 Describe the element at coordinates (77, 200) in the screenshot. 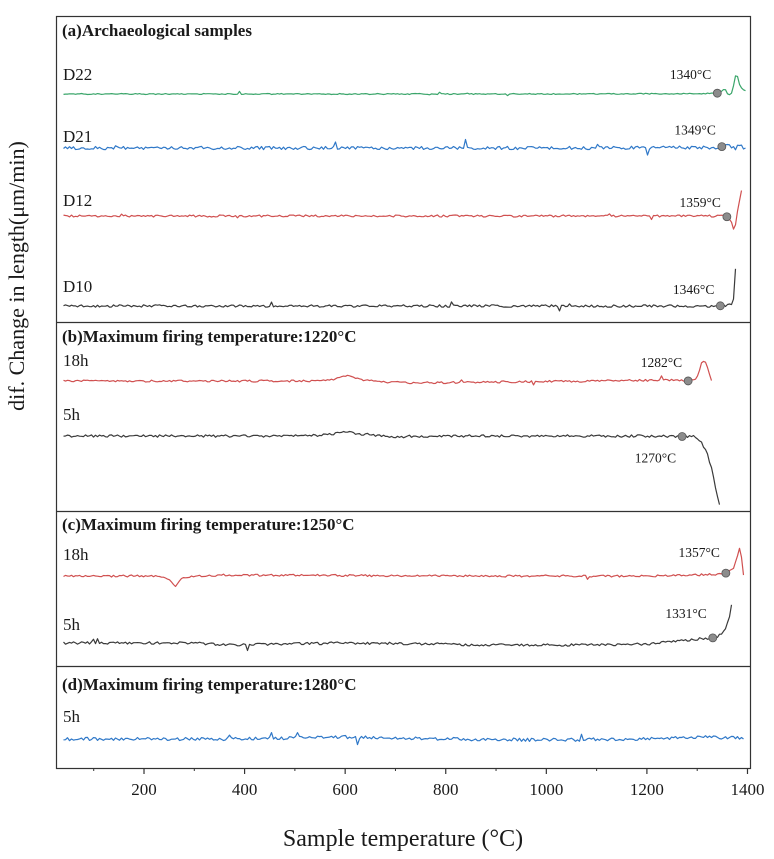

I see `series-label: D12` at that location.